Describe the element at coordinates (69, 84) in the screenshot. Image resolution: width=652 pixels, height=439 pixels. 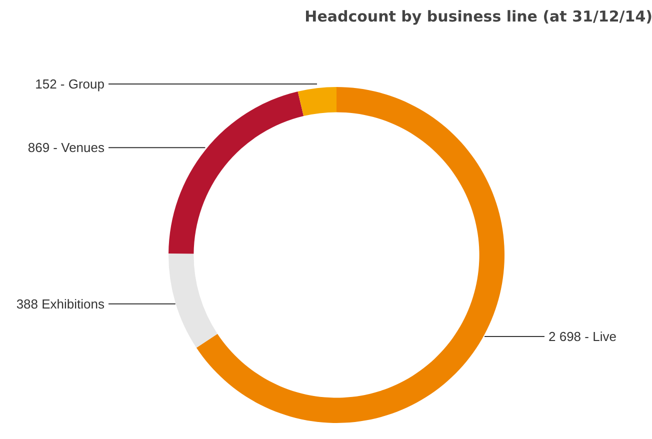
I see `slice-label: 152 - Group` at that location.